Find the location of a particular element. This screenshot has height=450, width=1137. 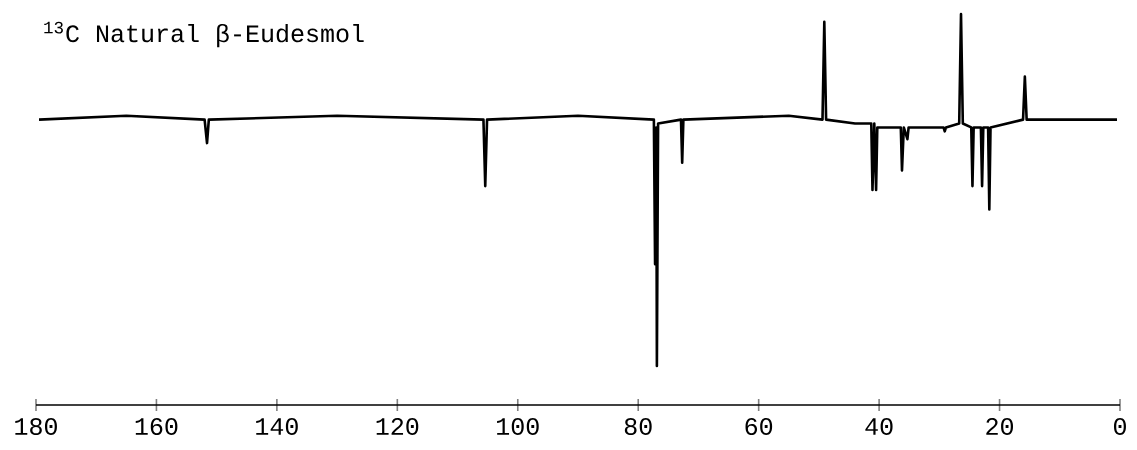

chart-title: $^{13}$C Natural β-Eudesmol is located at coordinates (204, 34).